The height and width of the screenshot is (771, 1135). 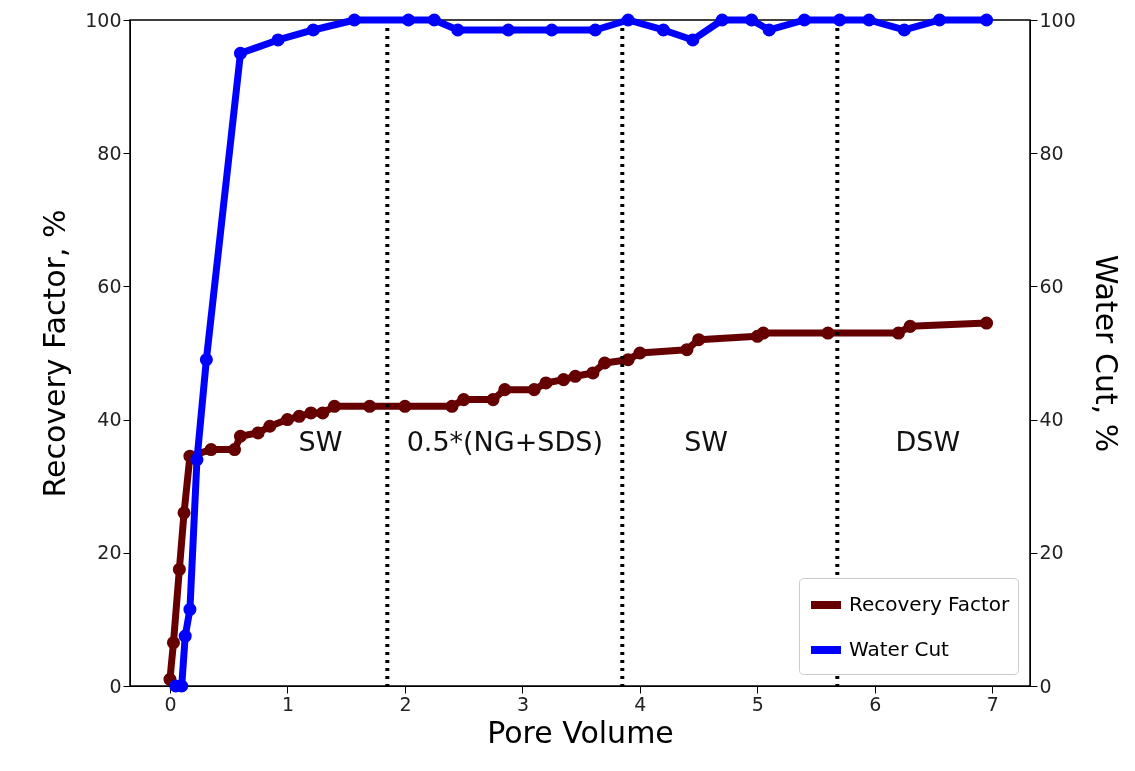 I want to click on legend-label: Recovery Factor, so click(x=930, y=604).